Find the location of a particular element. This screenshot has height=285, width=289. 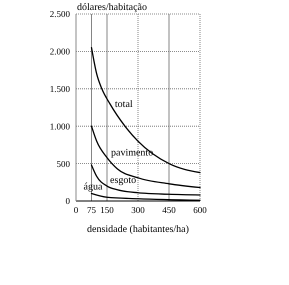

y-tick-label: 1.500 is located at coordinates (60, 89).